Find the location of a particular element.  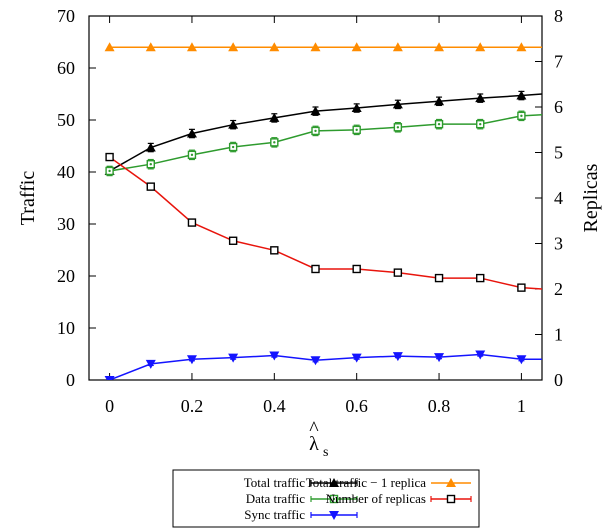

x-axis-label: ^ λ s is located at coordinates (318, 439).